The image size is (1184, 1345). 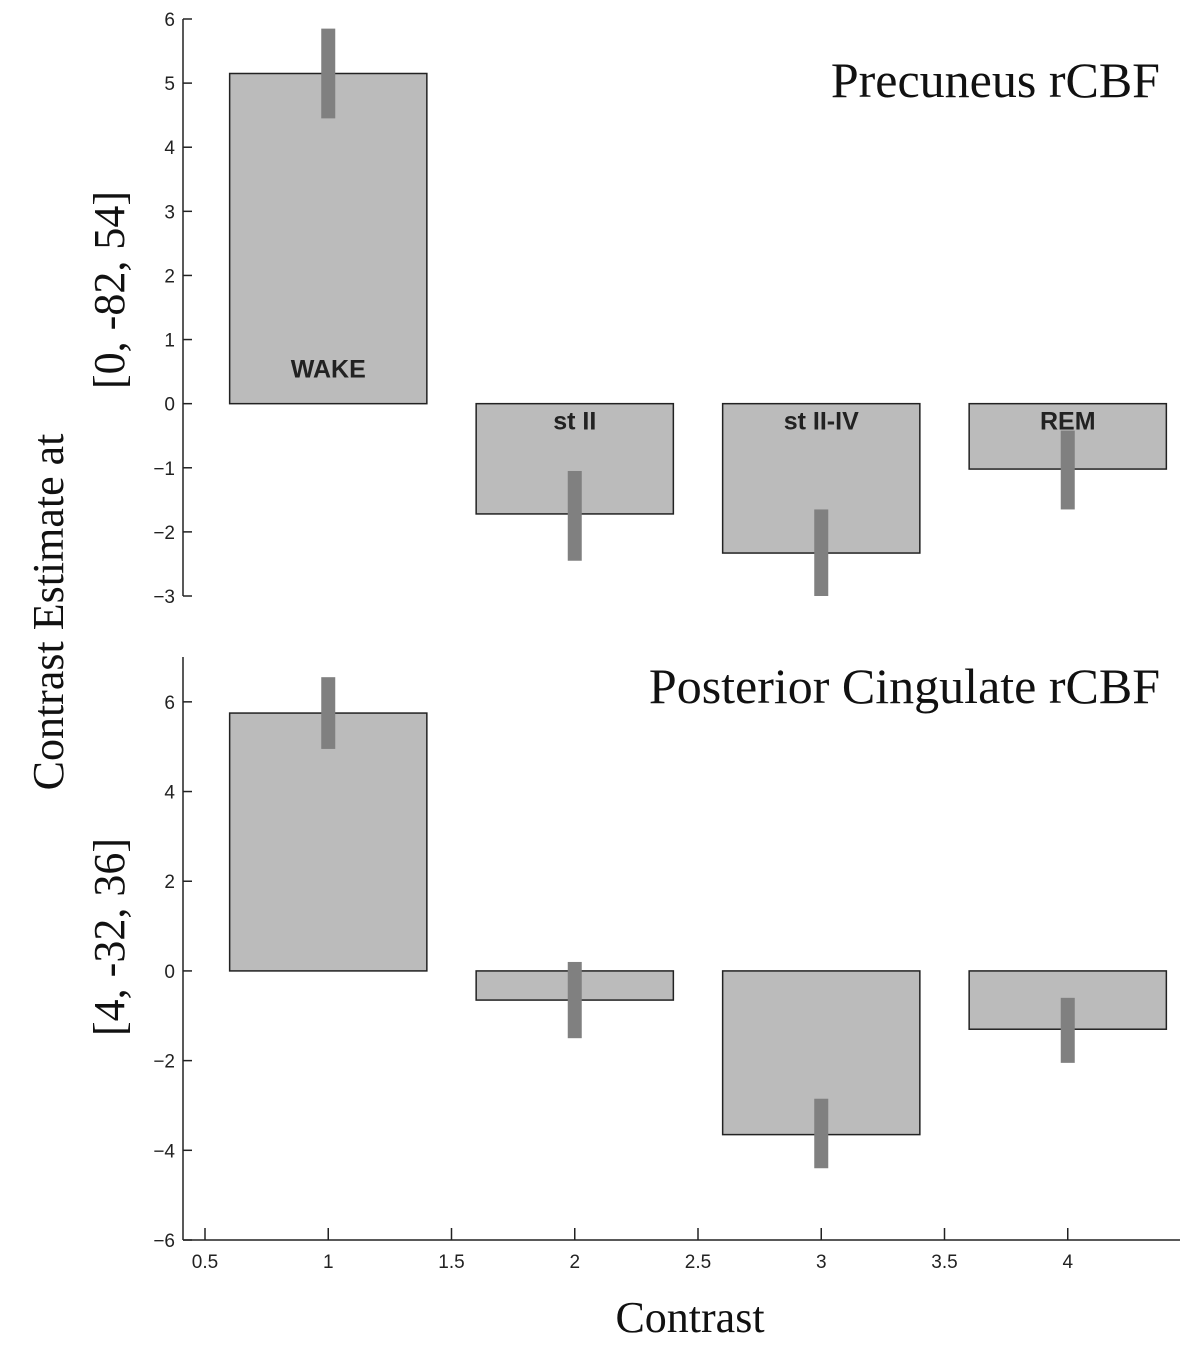 What do you see at coordinates (164, 597) in the screenshot?
I see `y-tick-label: −3` at bounding box center [164, 597].